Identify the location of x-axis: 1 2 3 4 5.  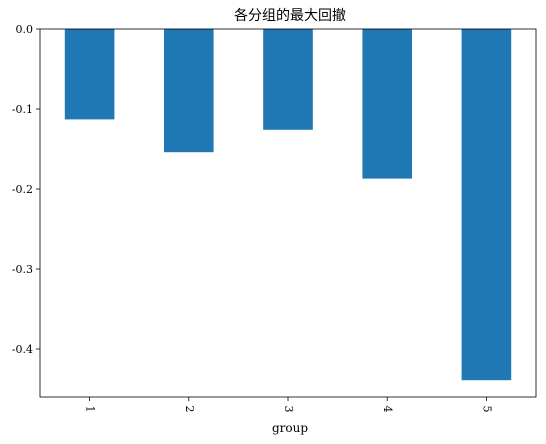
(288, 405).